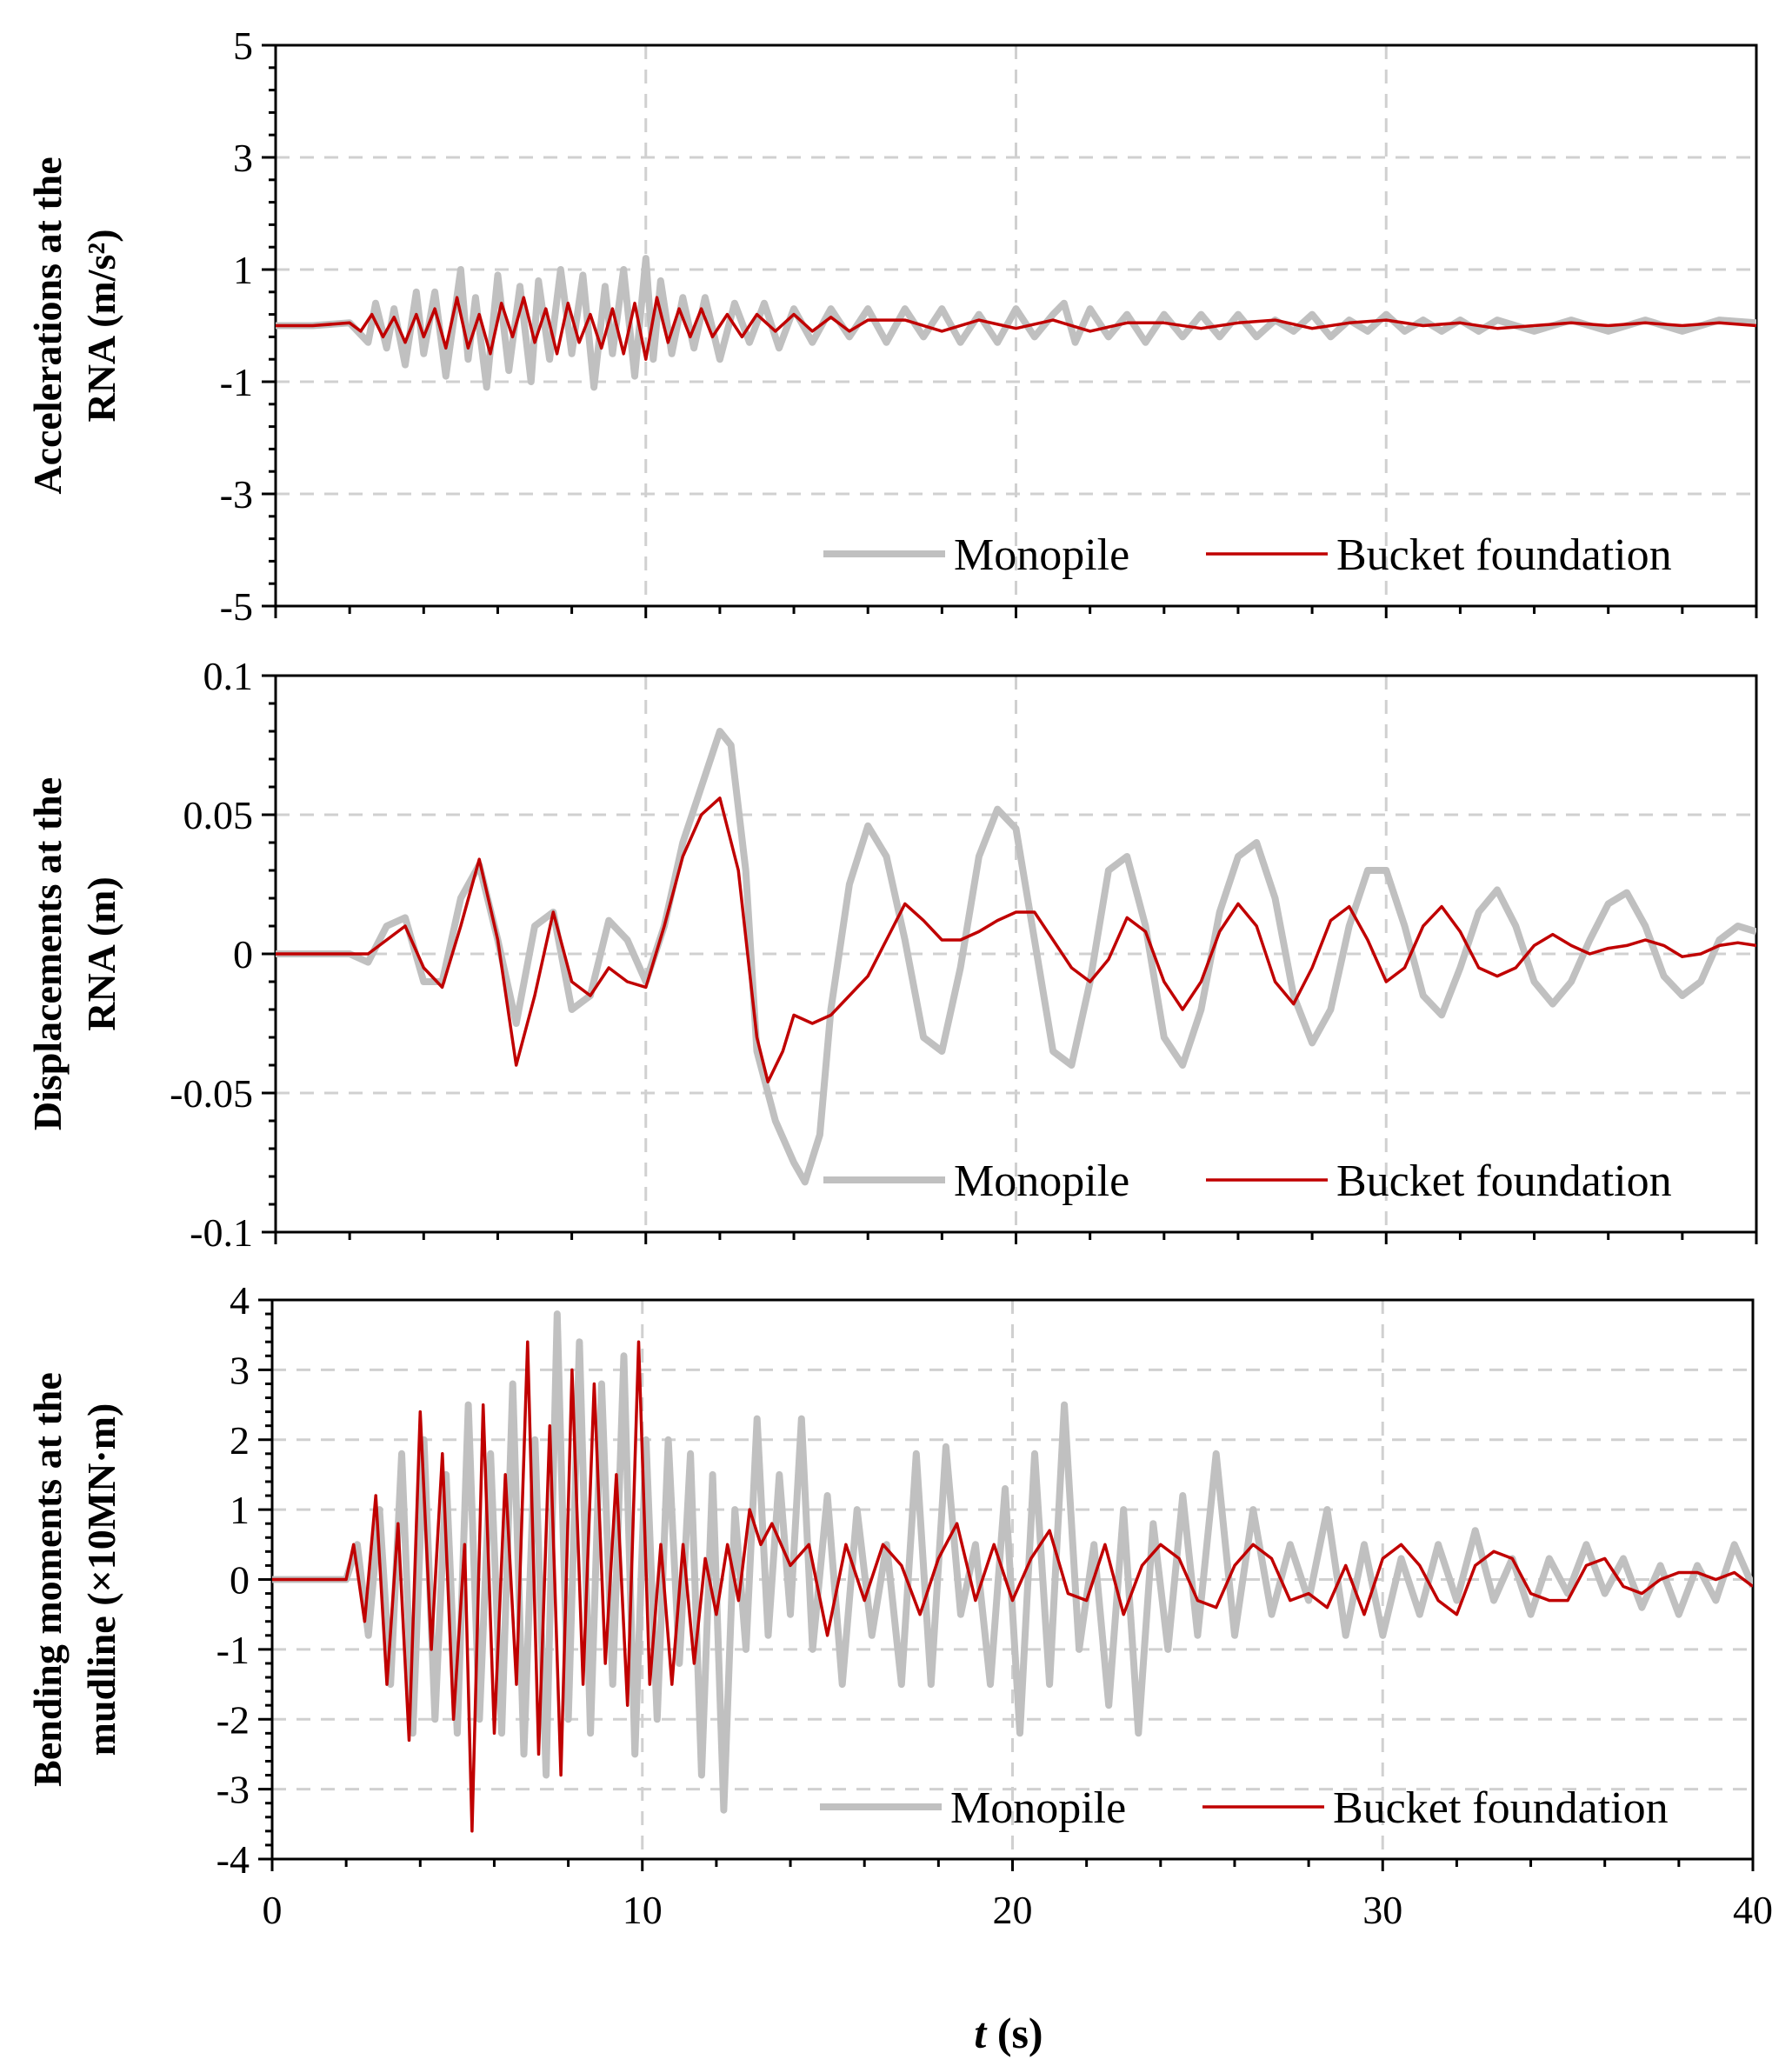 The width and height of the screenshot is (1792, 2066). I want to click on y-tick-label: 0.1, so click(229, 676).